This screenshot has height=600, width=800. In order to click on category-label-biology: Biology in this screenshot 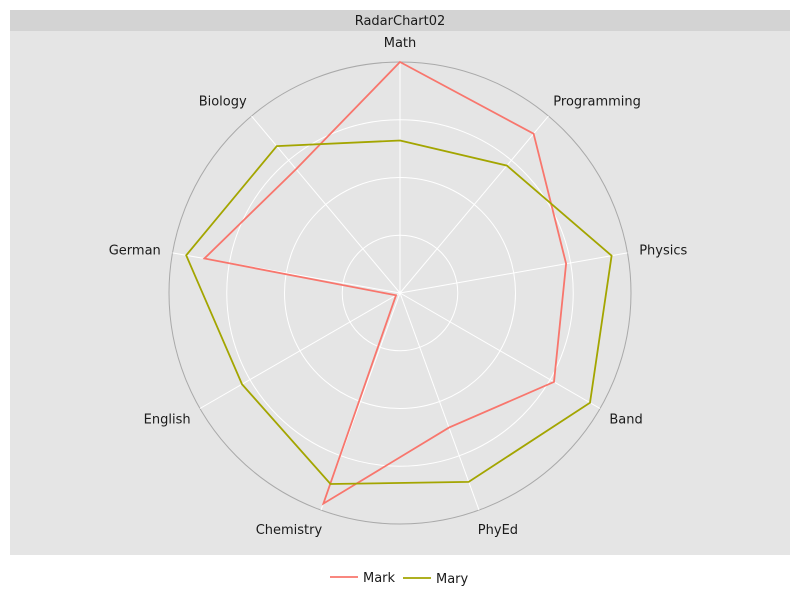, I will do `click(223, 102)`.